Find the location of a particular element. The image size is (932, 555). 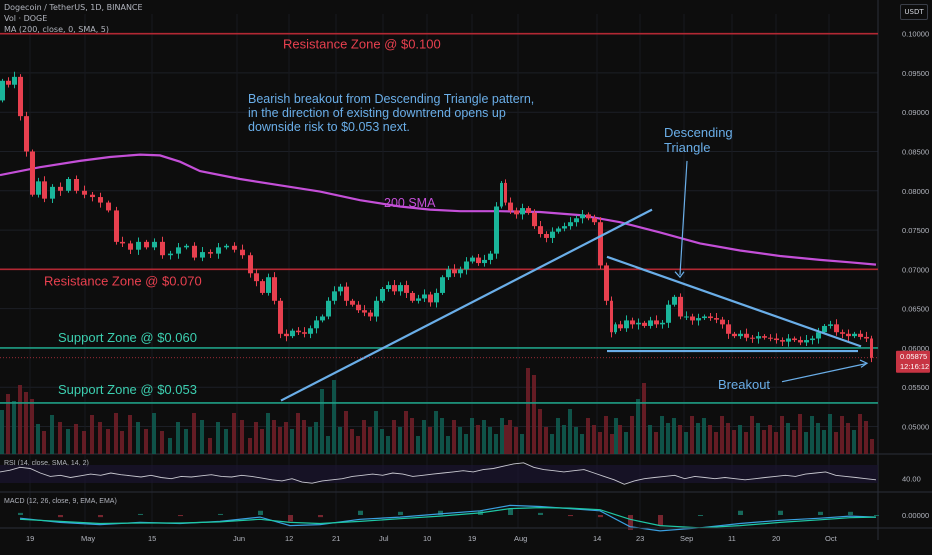

y-axis-label: 0.05500 is located at coordinates (915, 387).